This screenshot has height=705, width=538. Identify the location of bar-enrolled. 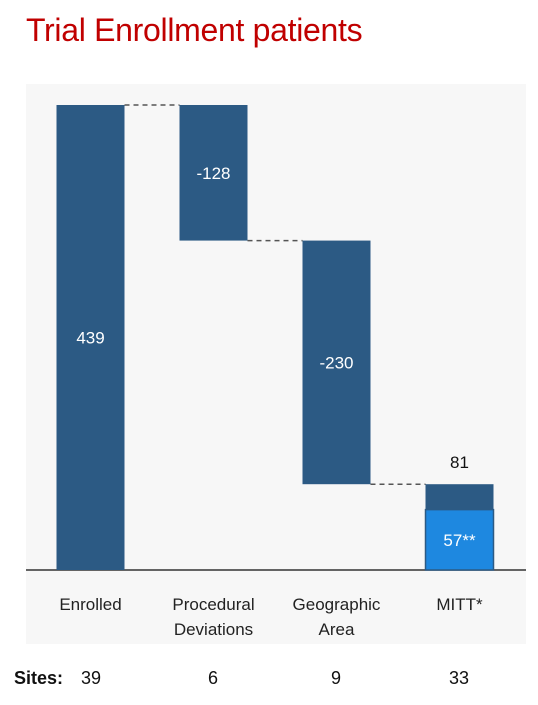
(90, 337).